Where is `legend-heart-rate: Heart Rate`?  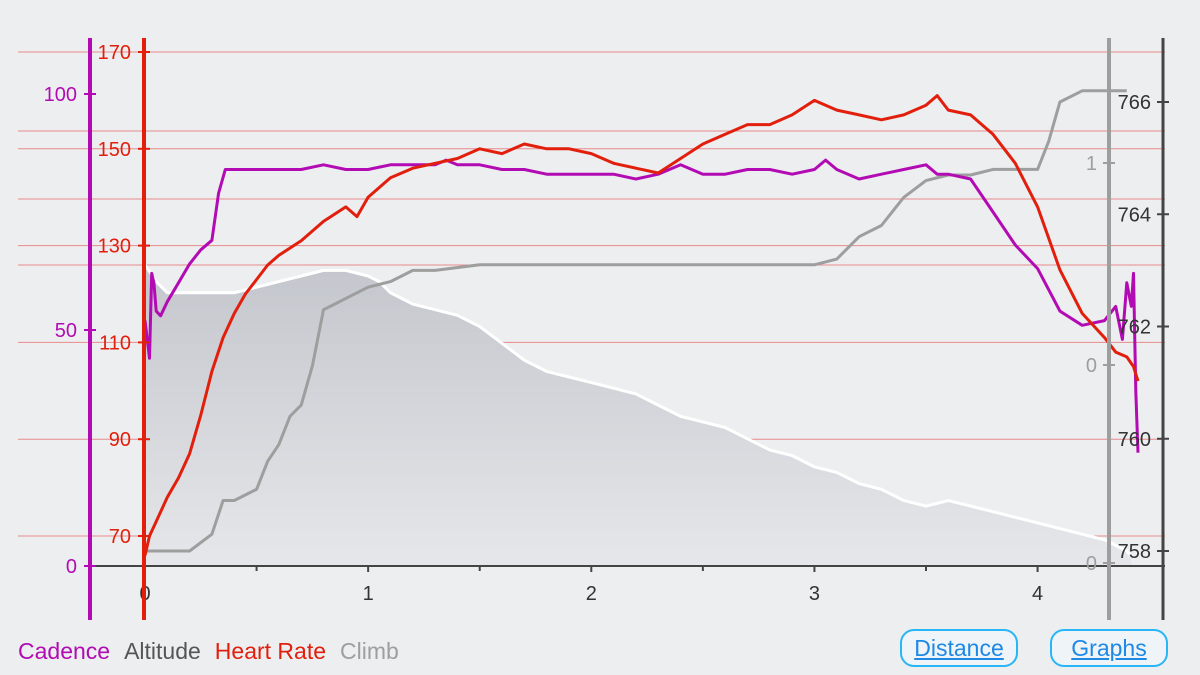
legend-heart-rate: Heart Rate is located at coordinates (270, 651).